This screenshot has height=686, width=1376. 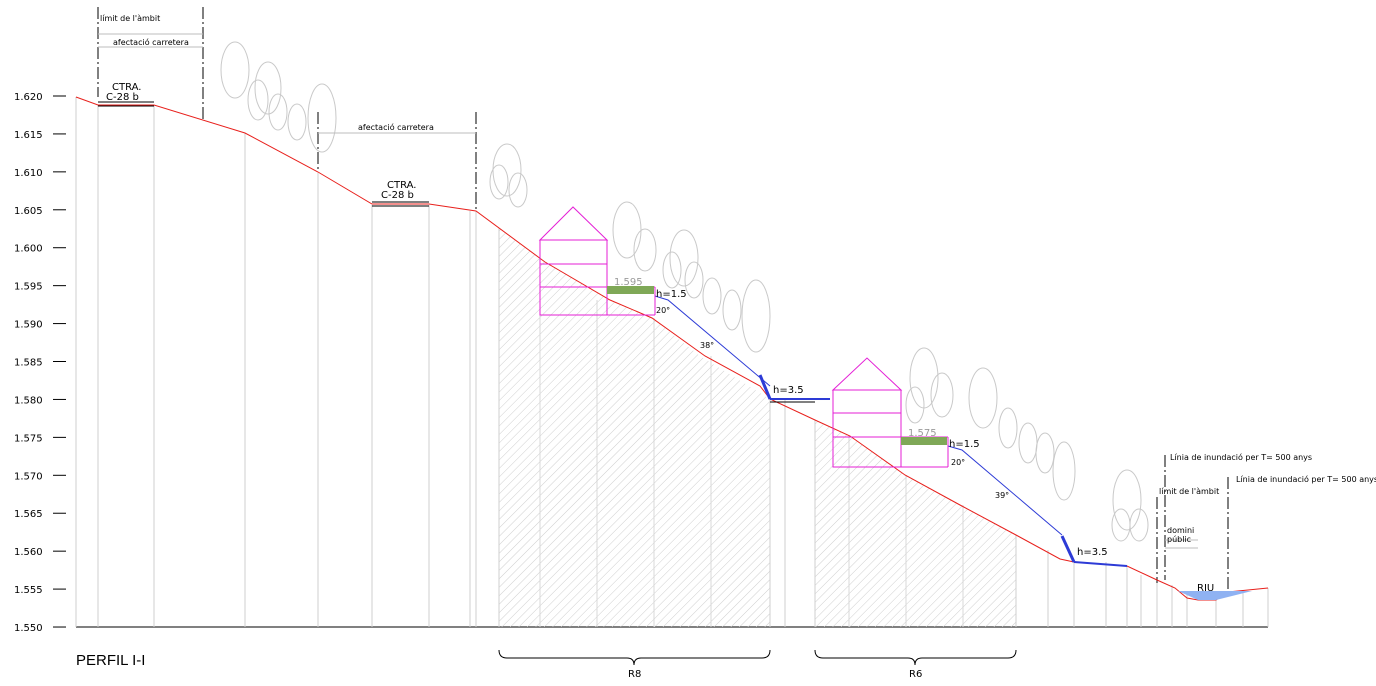 I want to click on domini-label-1: domini, so click(x=1180, y=530).